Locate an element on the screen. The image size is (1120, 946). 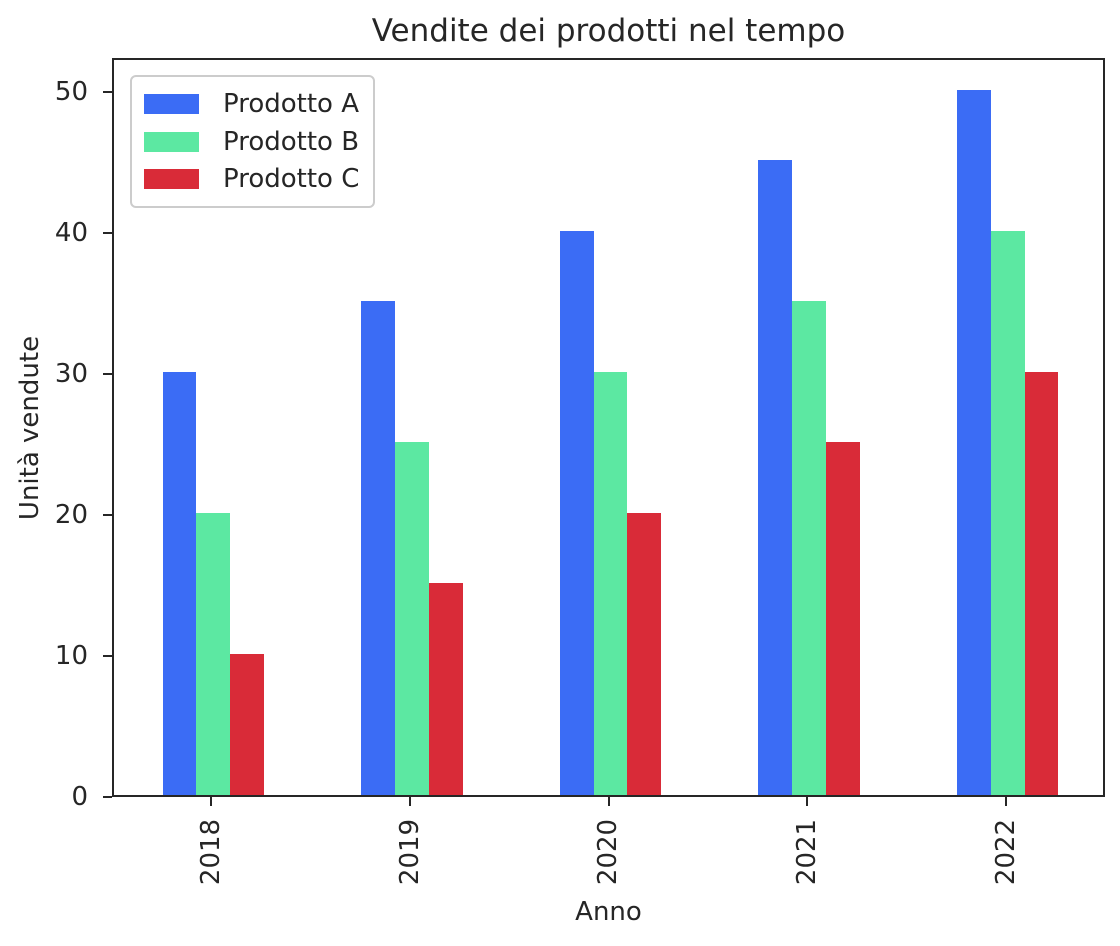
legend-swatch-prodotto-a is located at coordinates (171, 103).